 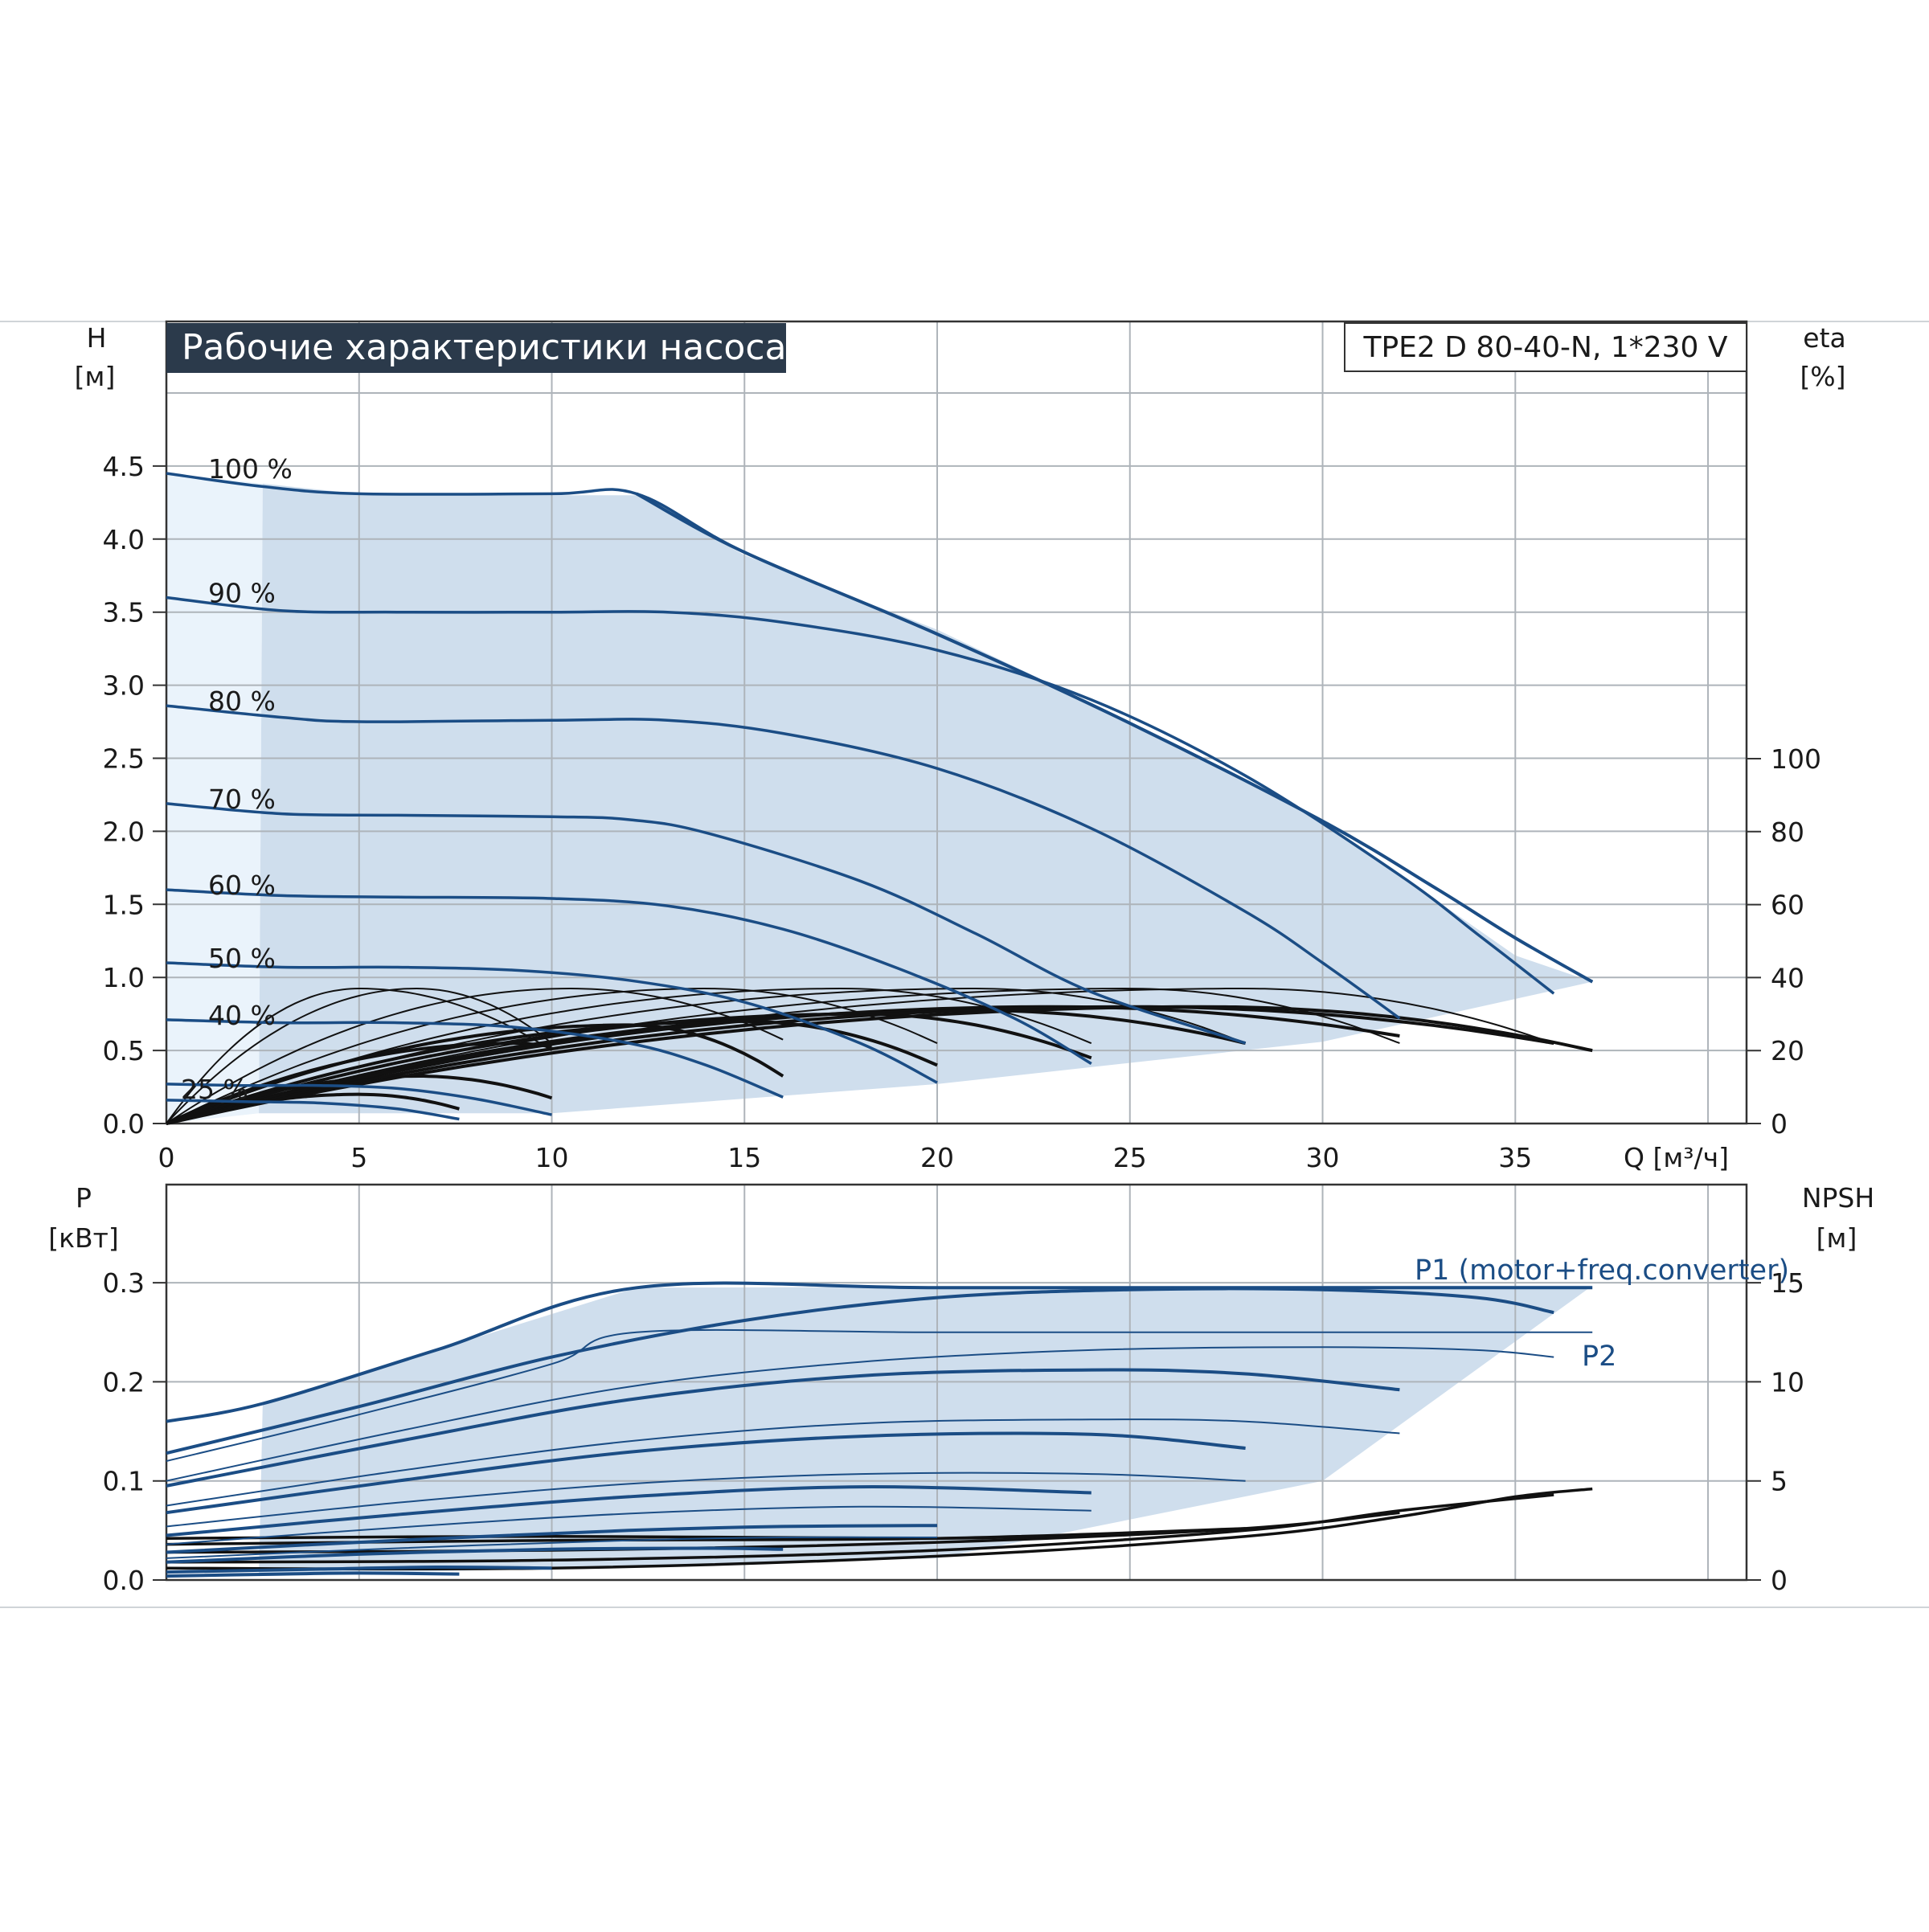 I want to click on speed-percent-labels: 100 % 90 % 80 % 70 % 60 % 50 % 40 % 25 %, so click(x=237, y=779).